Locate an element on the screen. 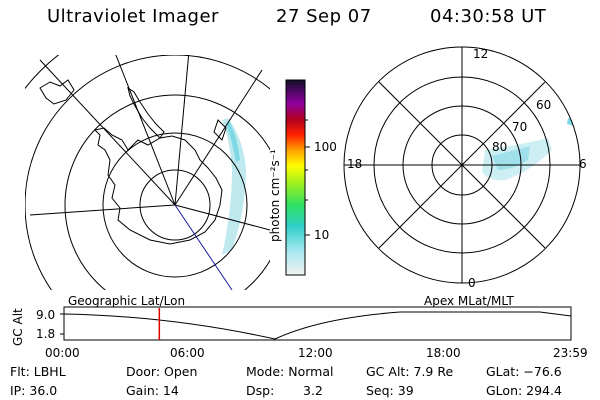 The image size is (600, 400). time-tick-label: 06:00 is located at coordinates (187, 353).